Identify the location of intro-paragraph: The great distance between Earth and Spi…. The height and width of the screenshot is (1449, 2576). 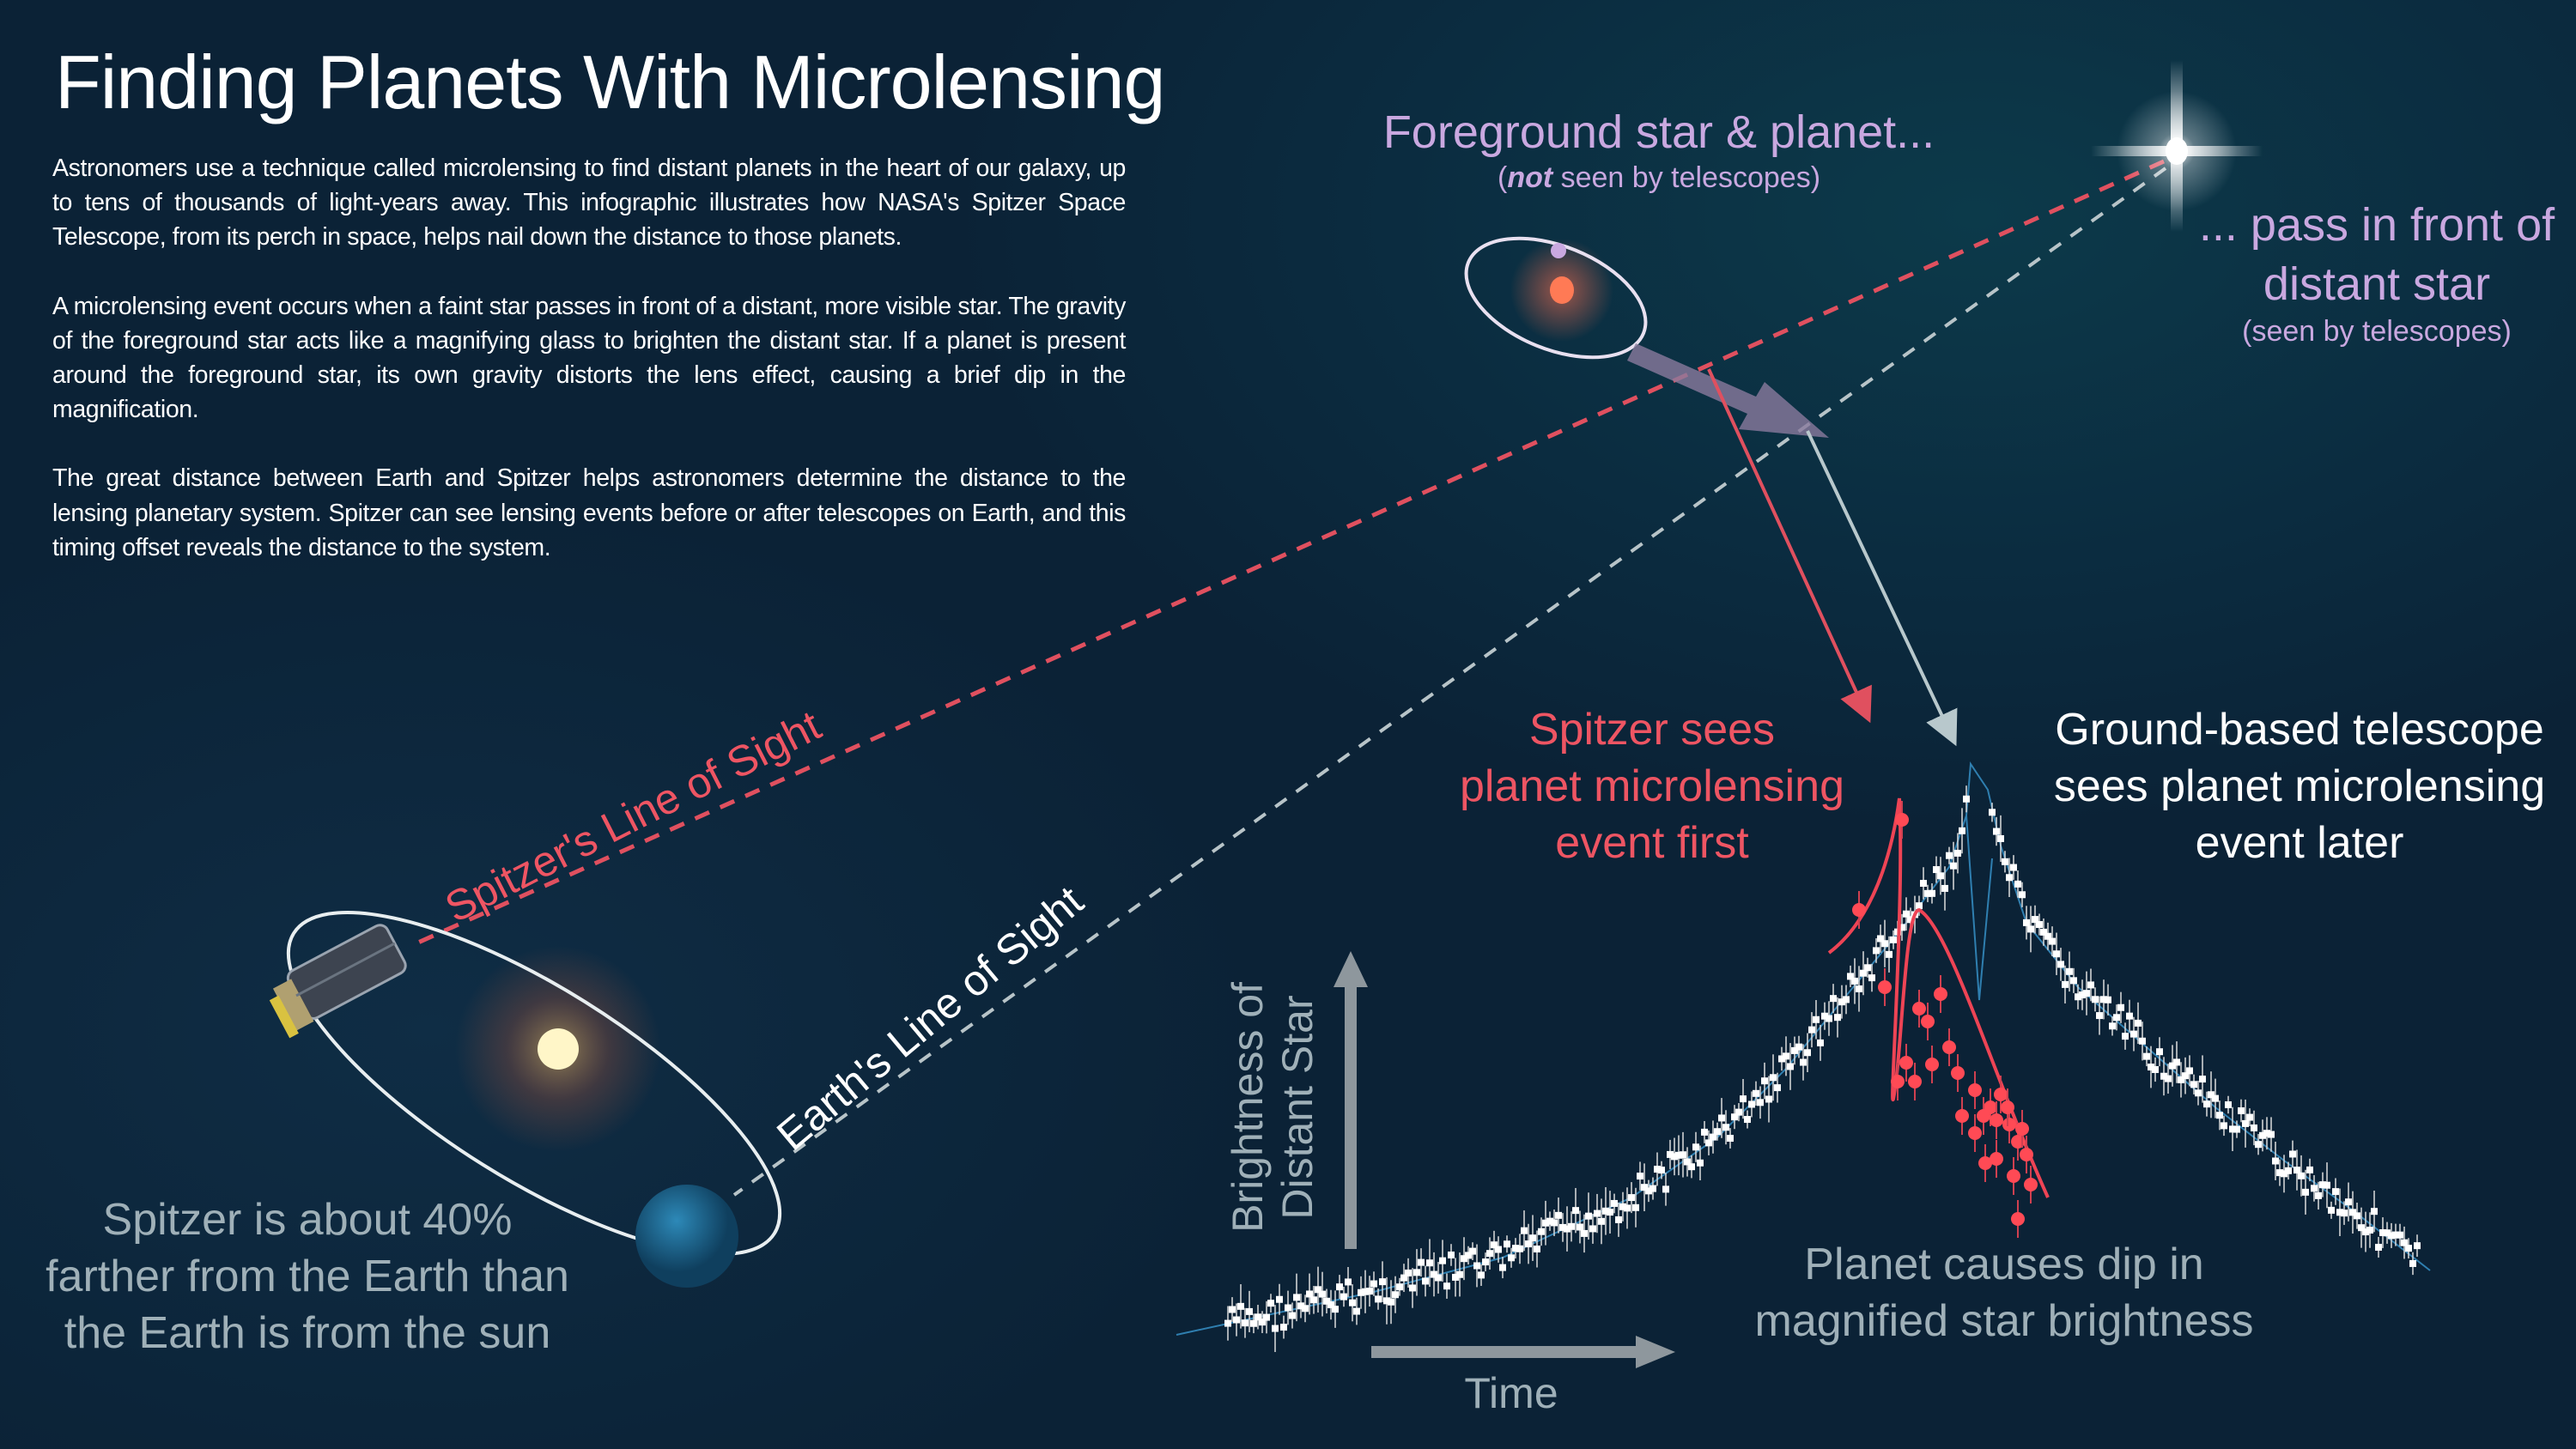
(589, 512).